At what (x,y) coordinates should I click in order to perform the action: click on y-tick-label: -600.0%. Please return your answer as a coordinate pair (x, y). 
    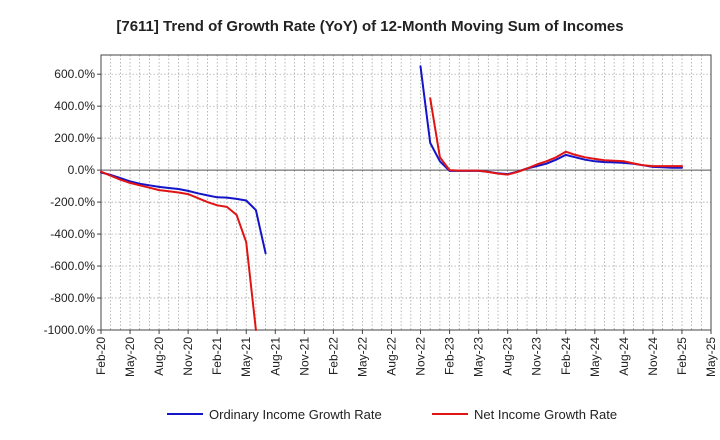
    Looking at the image, I should click on (72, 266).